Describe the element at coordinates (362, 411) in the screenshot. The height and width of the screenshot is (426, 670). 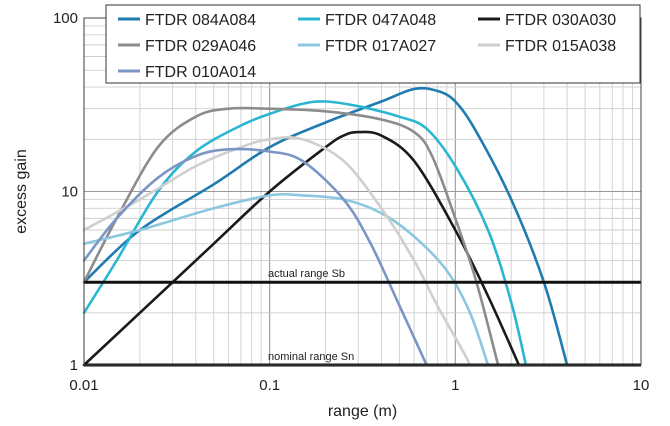
I see `x-axis-label: range (m)` at that location.